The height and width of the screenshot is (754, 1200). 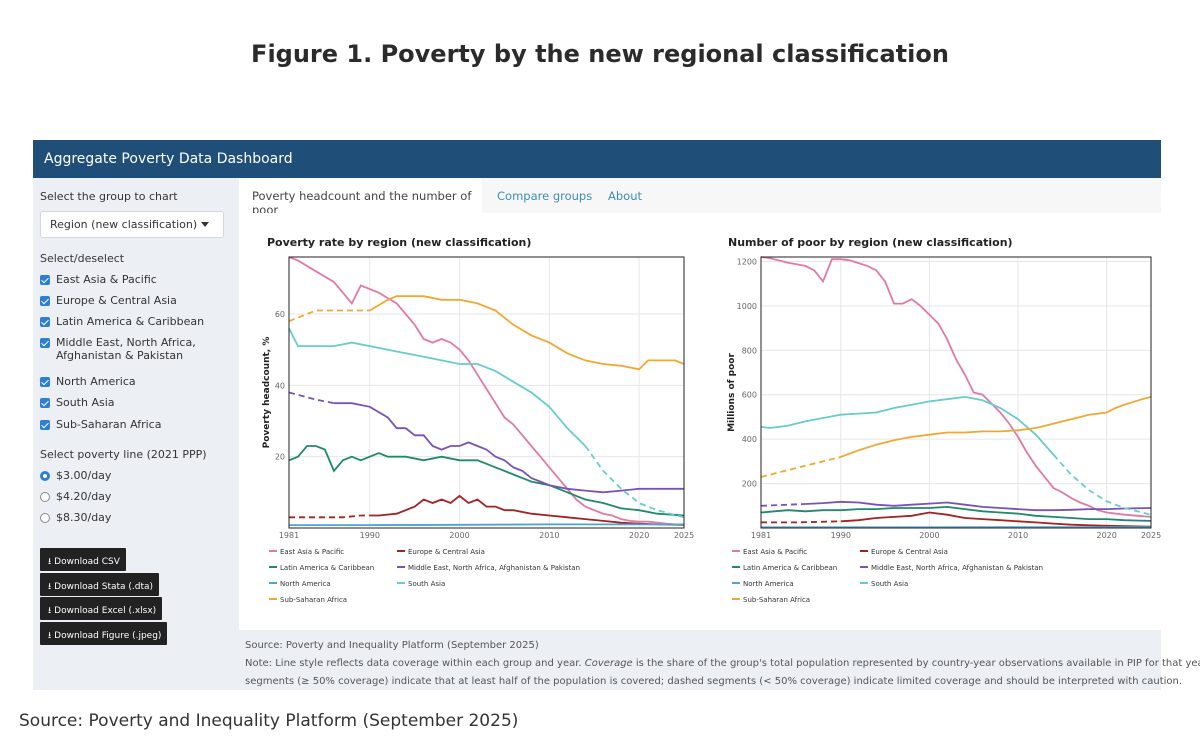 What do you see at coordinates (280, 457) in the screenshot?
I see `y-tick-label: 20` at bounding box center [280, 457].